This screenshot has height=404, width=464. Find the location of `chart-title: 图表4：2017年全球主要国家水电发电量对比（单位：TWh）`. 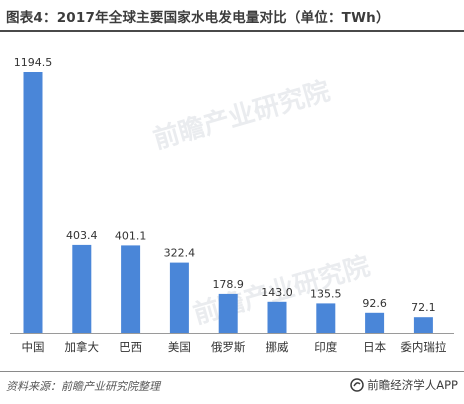

chart-title: 图表4：2017年全球主要国家水电发电量对比（单位：TWh） is located at coordinates (198, 18).